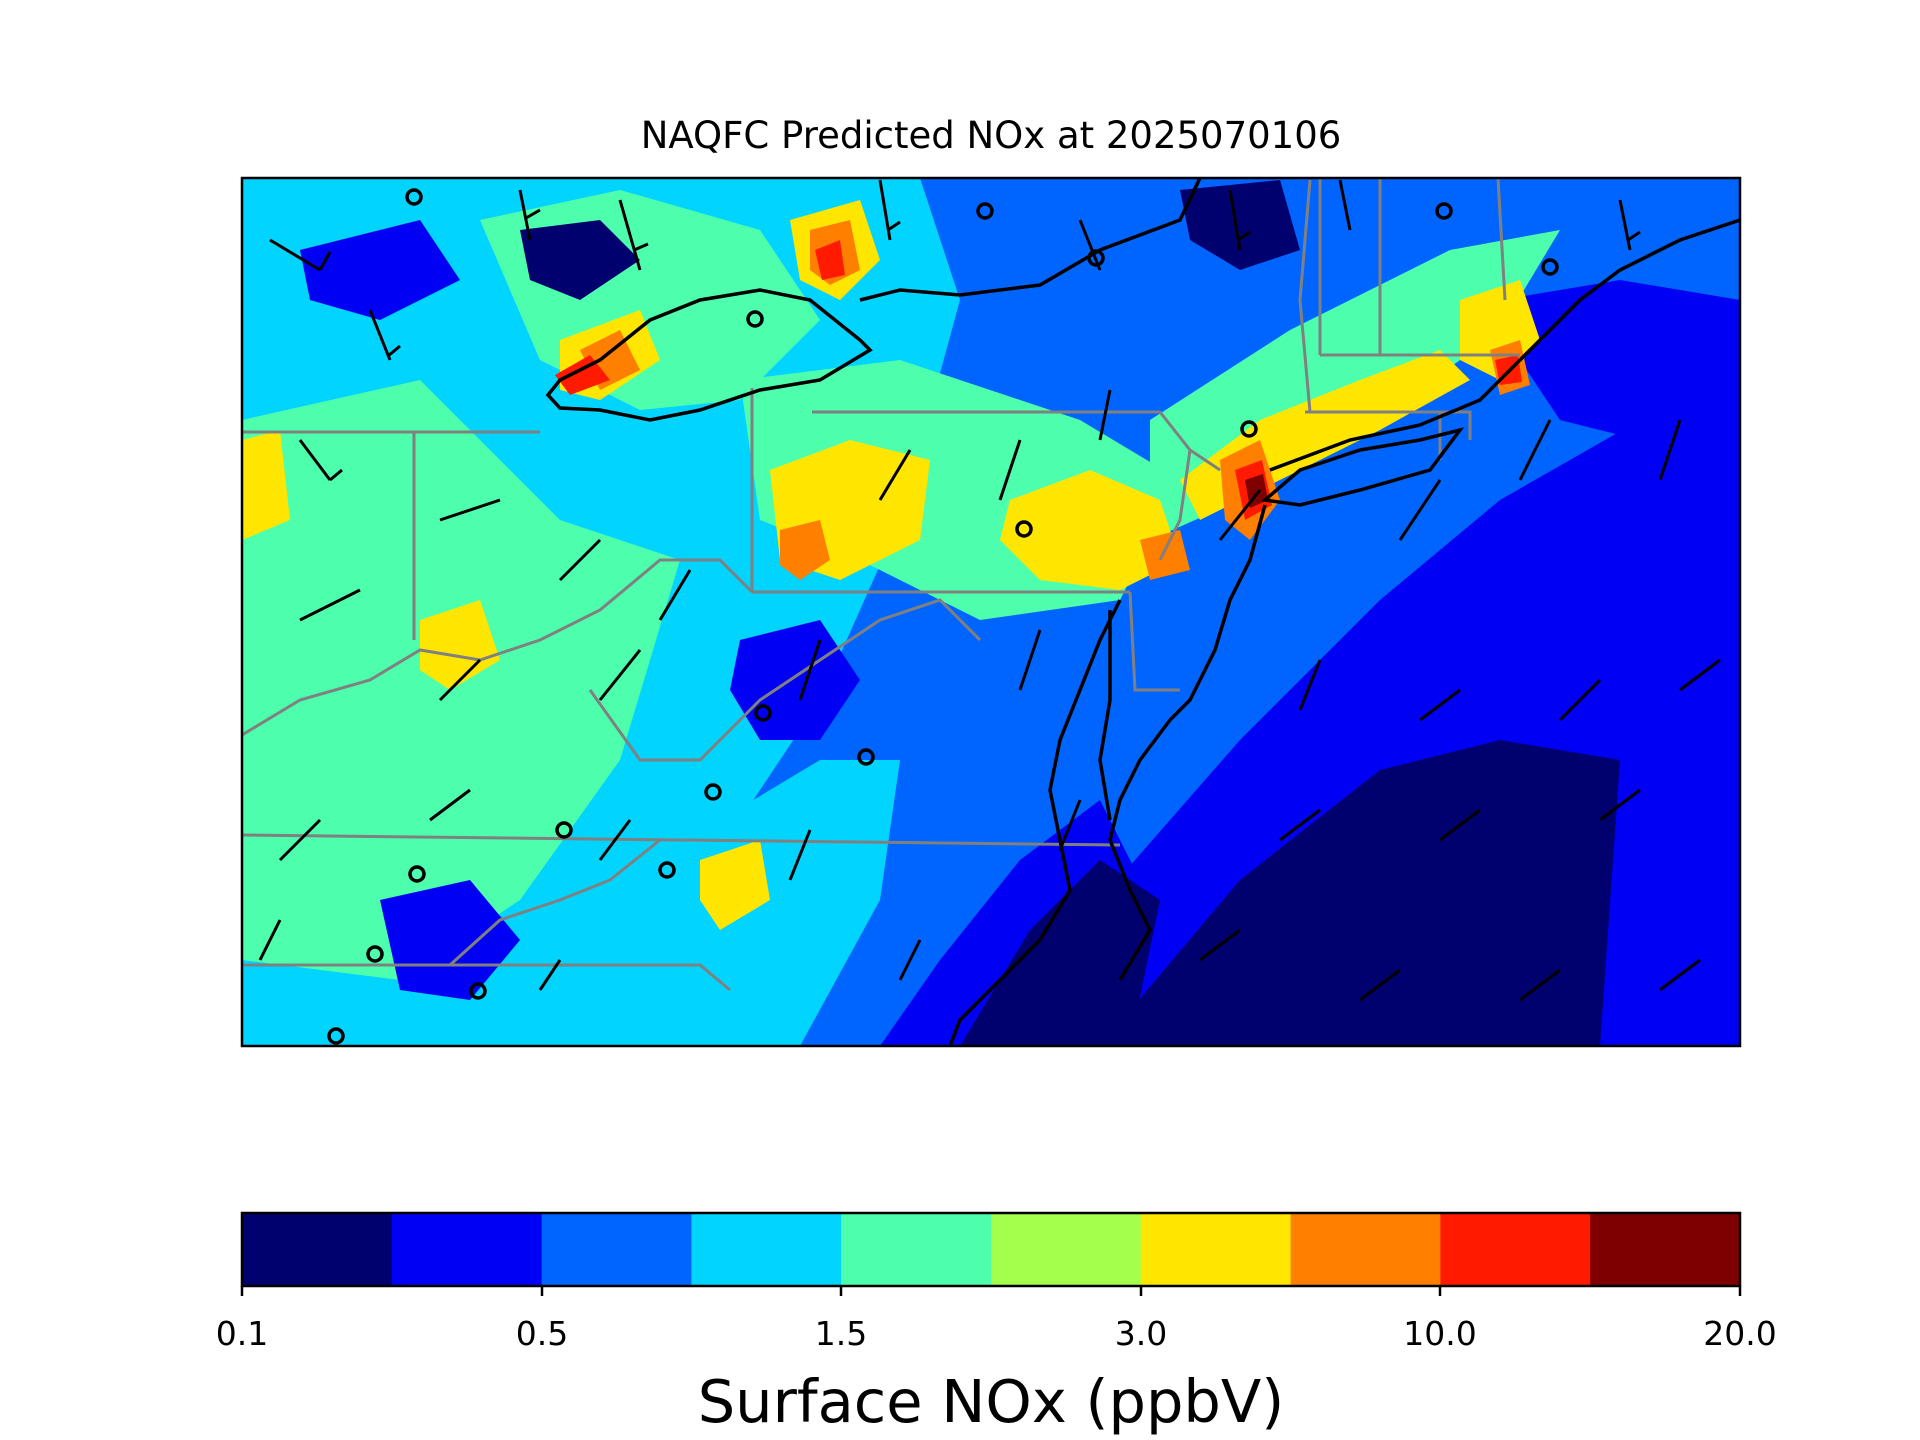 Image resolution: width=1920 pixels, height=1440 pixels. I want to click on field-darkblue-ne, so click(1240, 225).